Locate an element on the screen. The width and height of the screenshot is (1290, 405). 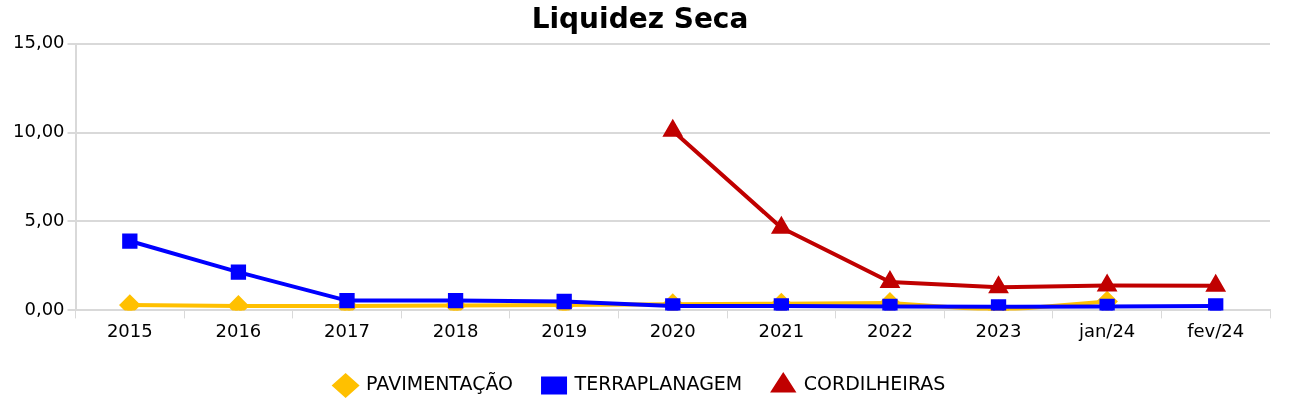
legend-label: CORDILHEIRAS is located at coordinates (874, 383).